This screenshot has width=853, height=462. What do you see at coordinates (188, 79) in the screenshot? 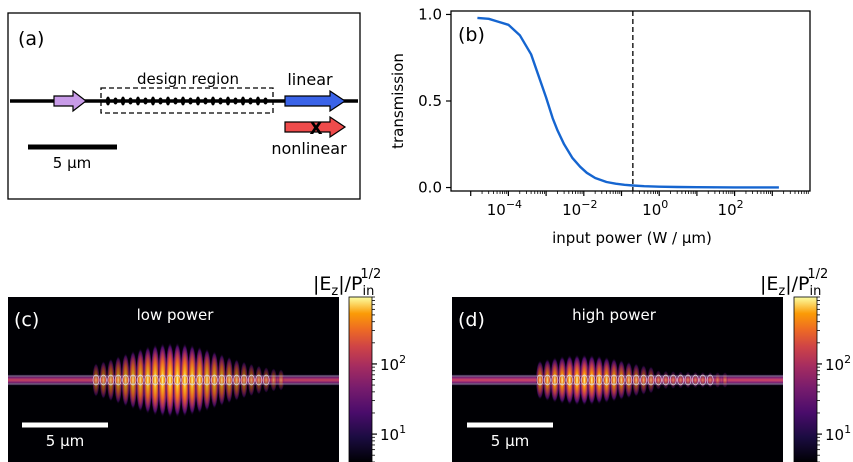
I see `design-region-label: design region` at bounding box center [188, 79].